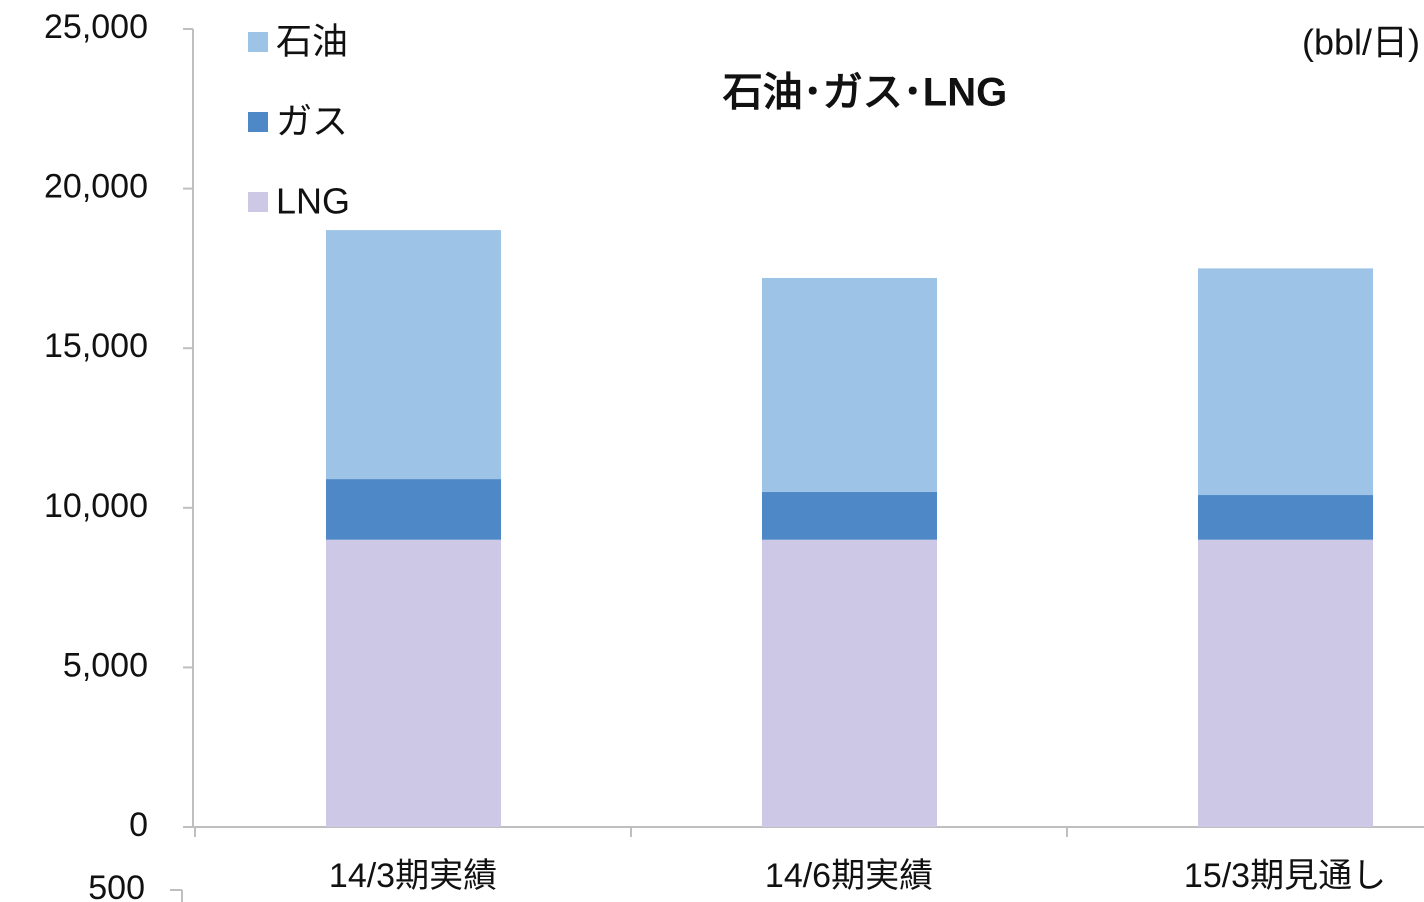 This screenshot has height=902, width=1424. I want to click on y-tick-label: 500, so click(116, 885).